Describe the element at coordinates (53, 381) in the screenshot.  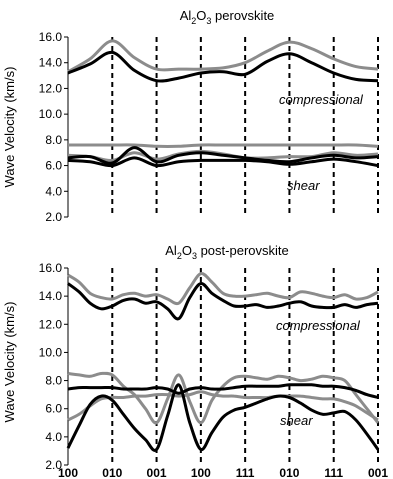
I see `bottom-y-tick-label: 8.0` at that location.